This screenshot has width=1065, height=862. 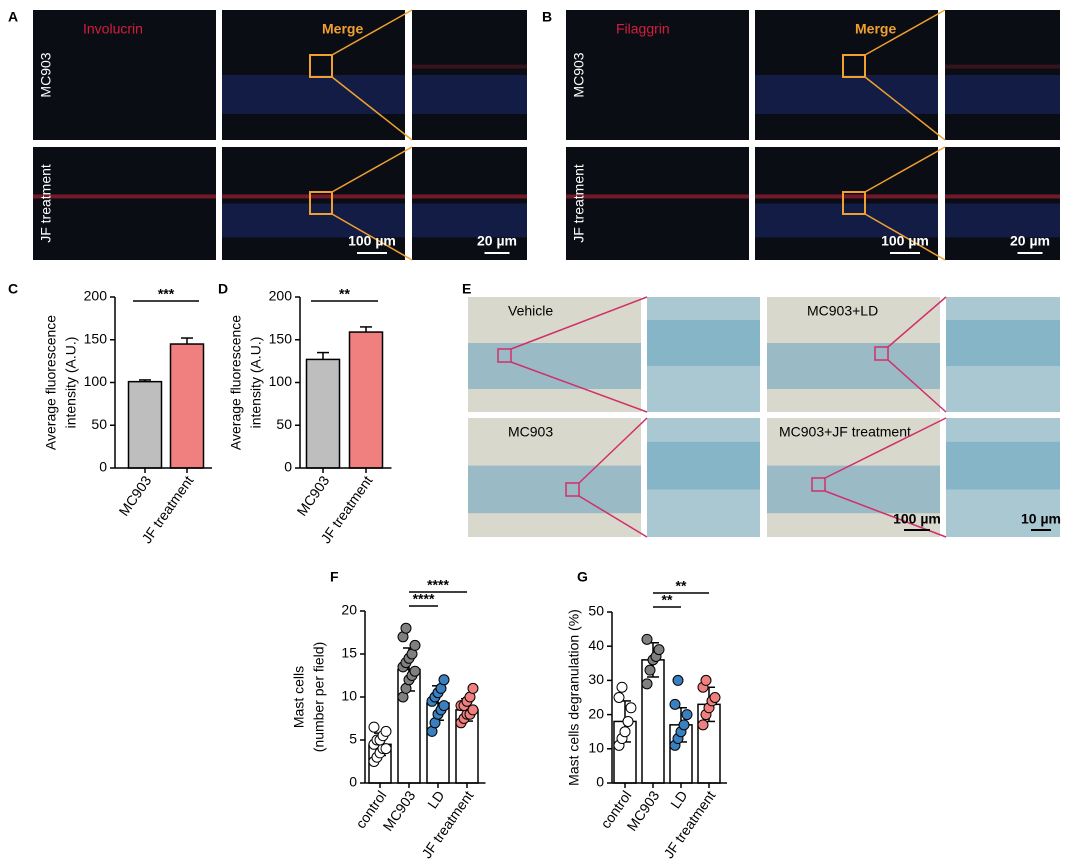 I want to click on y-axis-label: Mast cells degranulation (%), so click(x=574, y=697).